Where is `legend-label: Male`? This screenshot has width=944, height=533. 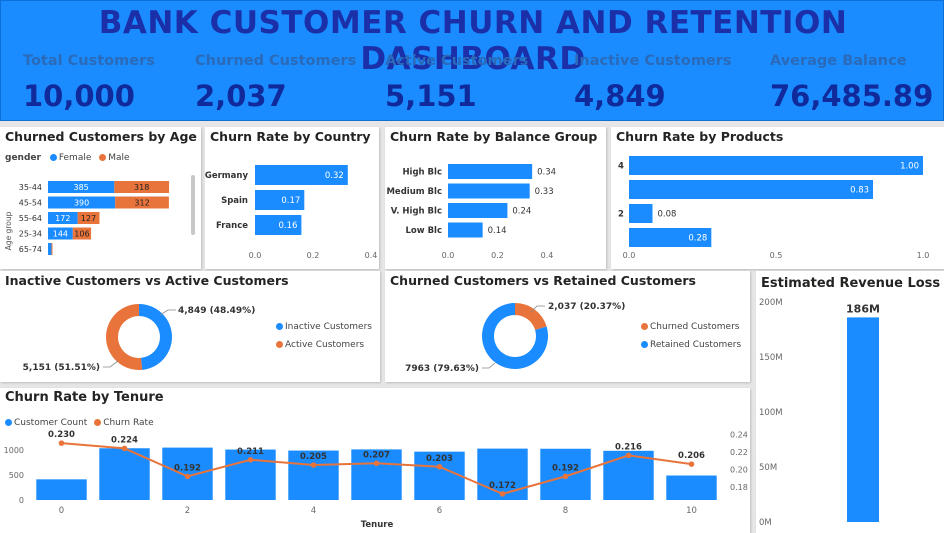
legend-label: Male is located at coordinates (119, 158).